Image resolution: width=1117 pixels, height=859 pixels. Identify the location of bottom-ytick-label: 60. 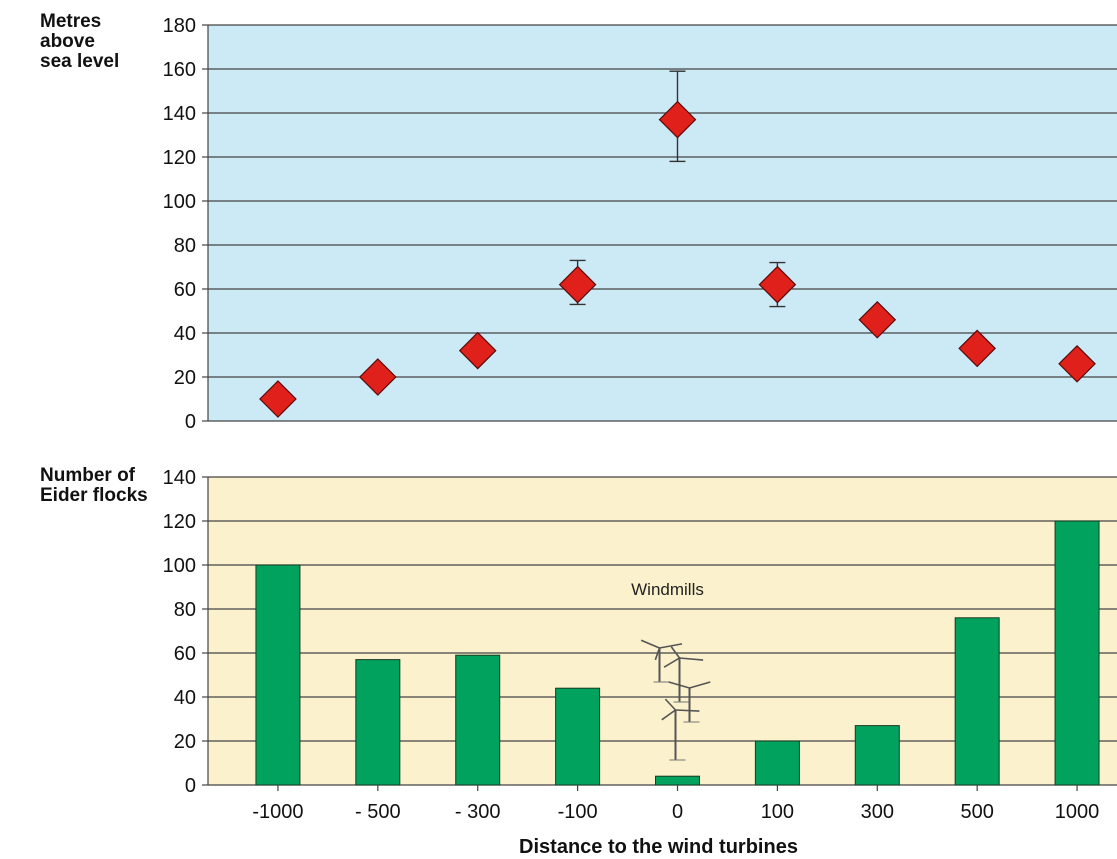
(185, 654).